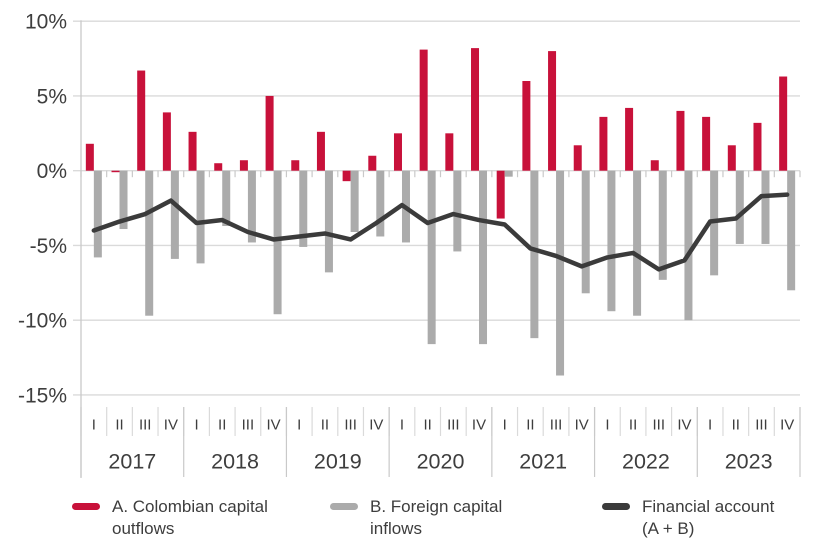 This screenshot has width=824, height=554. Describe the element at coordinates (42, 395) in the screenshot. I see `y-tick-label: -15%` at that location.